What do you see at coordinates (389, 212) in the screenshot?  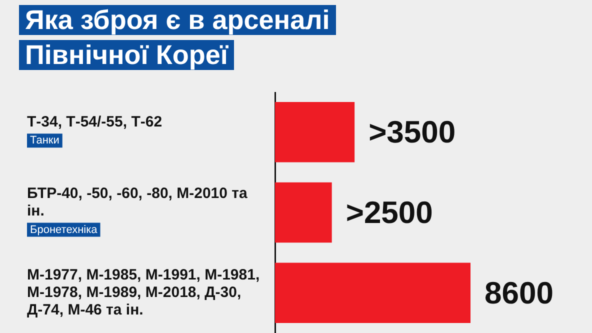 I see `data-label: >2500` at bounding box center [389, 212].